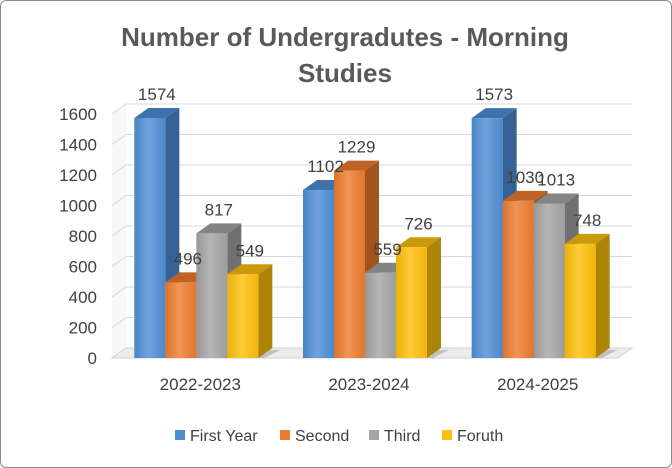  I want to click on y-tick-label: 1600, so click(78, 114).